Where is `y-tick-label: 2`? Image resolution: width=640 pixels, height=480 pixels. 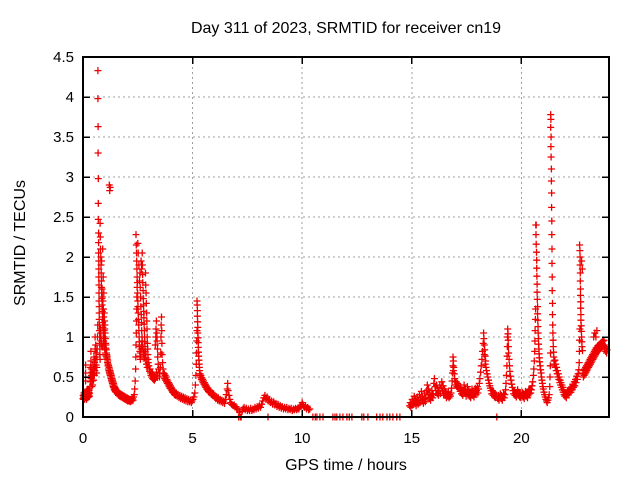 y-tick-label: 2 is located at coordinates (70, 257).